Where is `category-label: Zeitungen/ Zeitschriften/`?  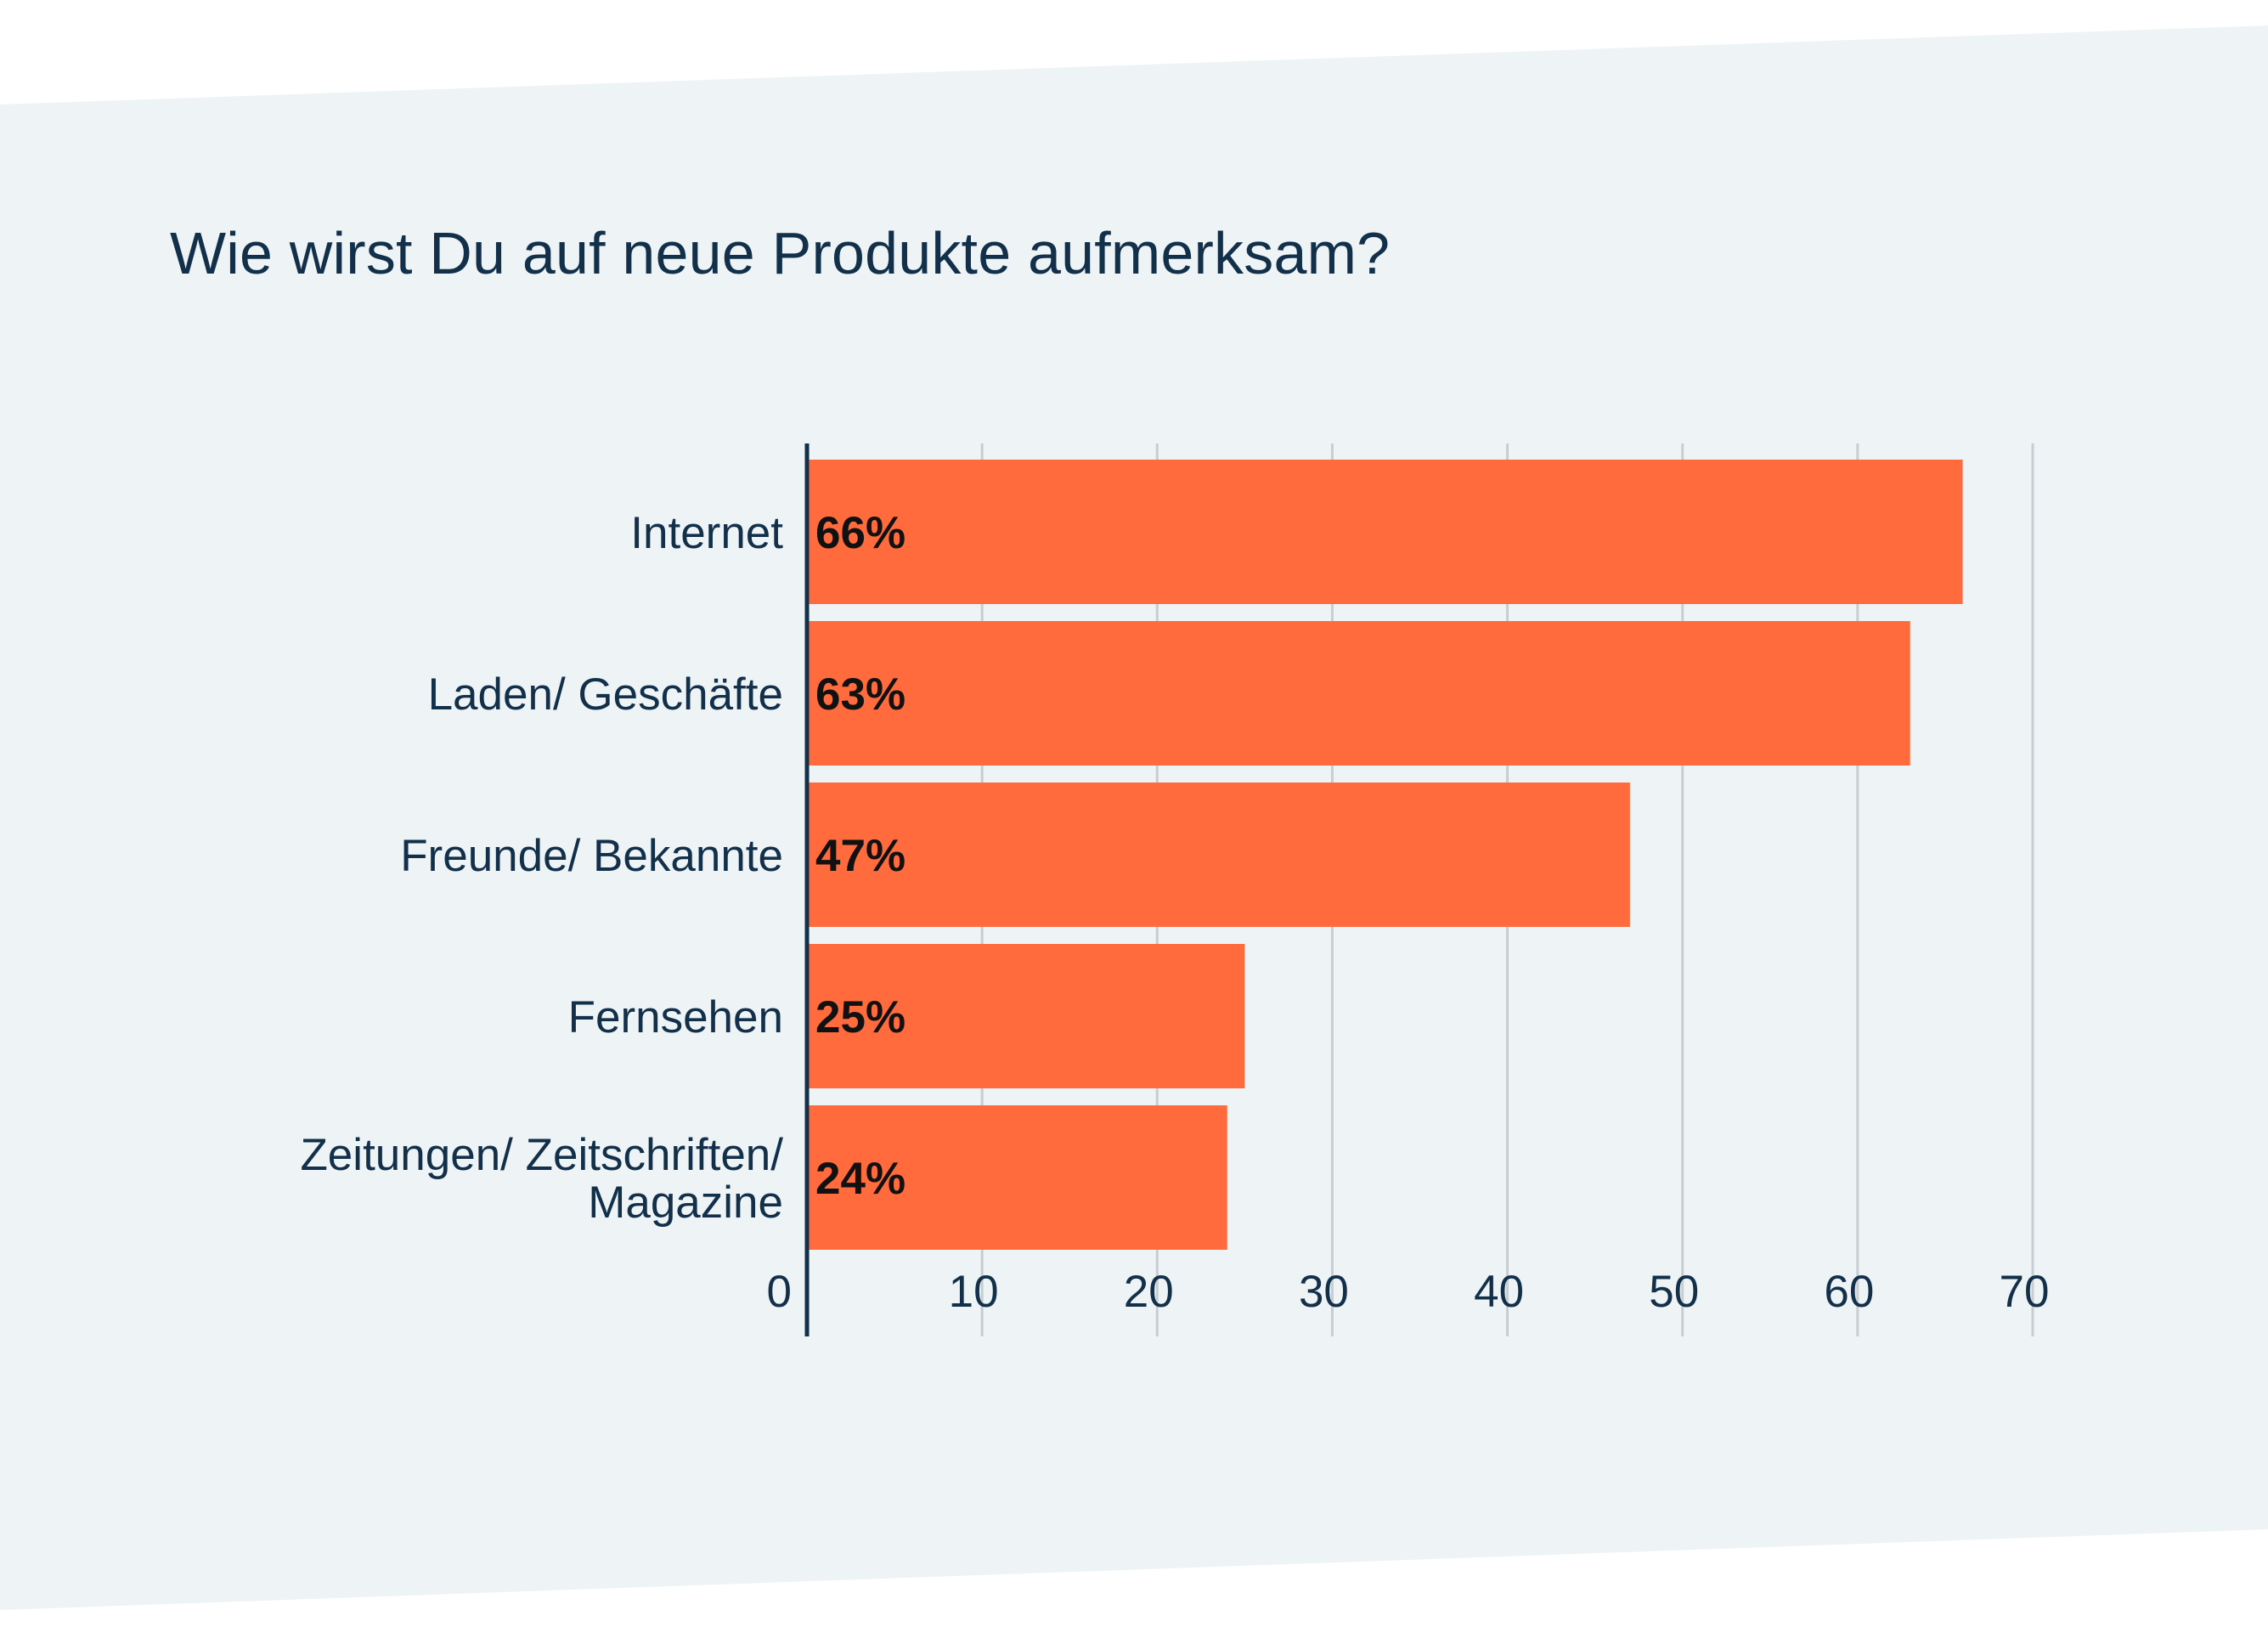 category-label: Zeitungen/ Zeitschriften/ is located at coordinates (541, 1155).